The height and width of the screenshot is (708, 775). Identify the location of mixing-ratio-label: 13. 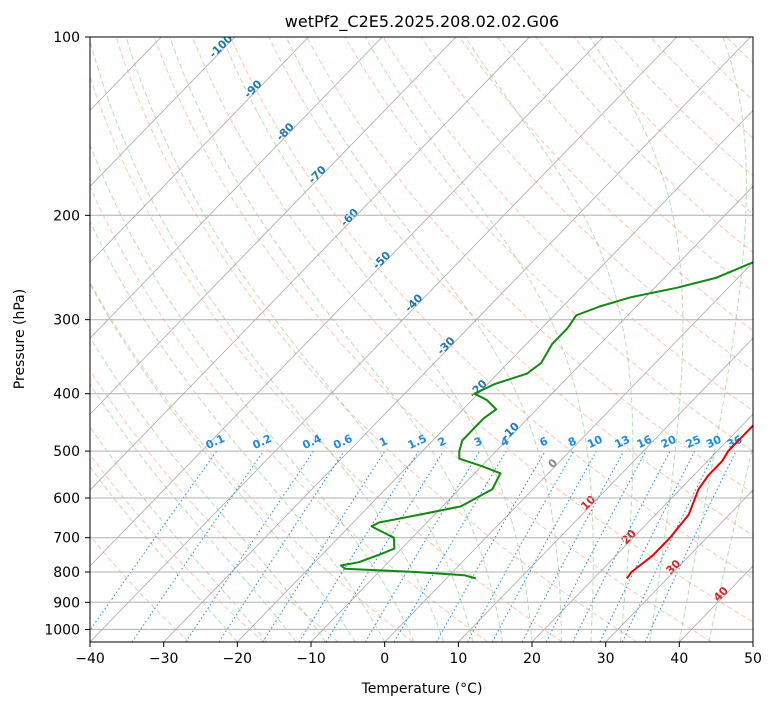
(622, 442).